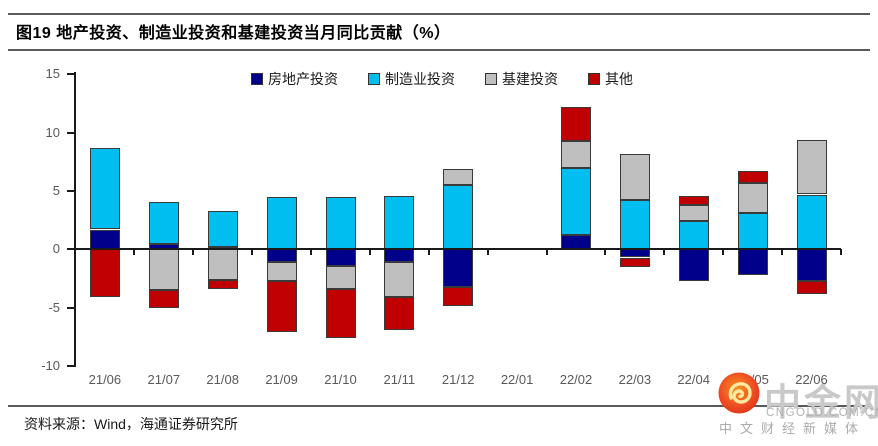  What do you see at coordinates (576, 379) in the screenshot?
I see `x-axis-category-label: 22/02` at bounding box center [576, 379].